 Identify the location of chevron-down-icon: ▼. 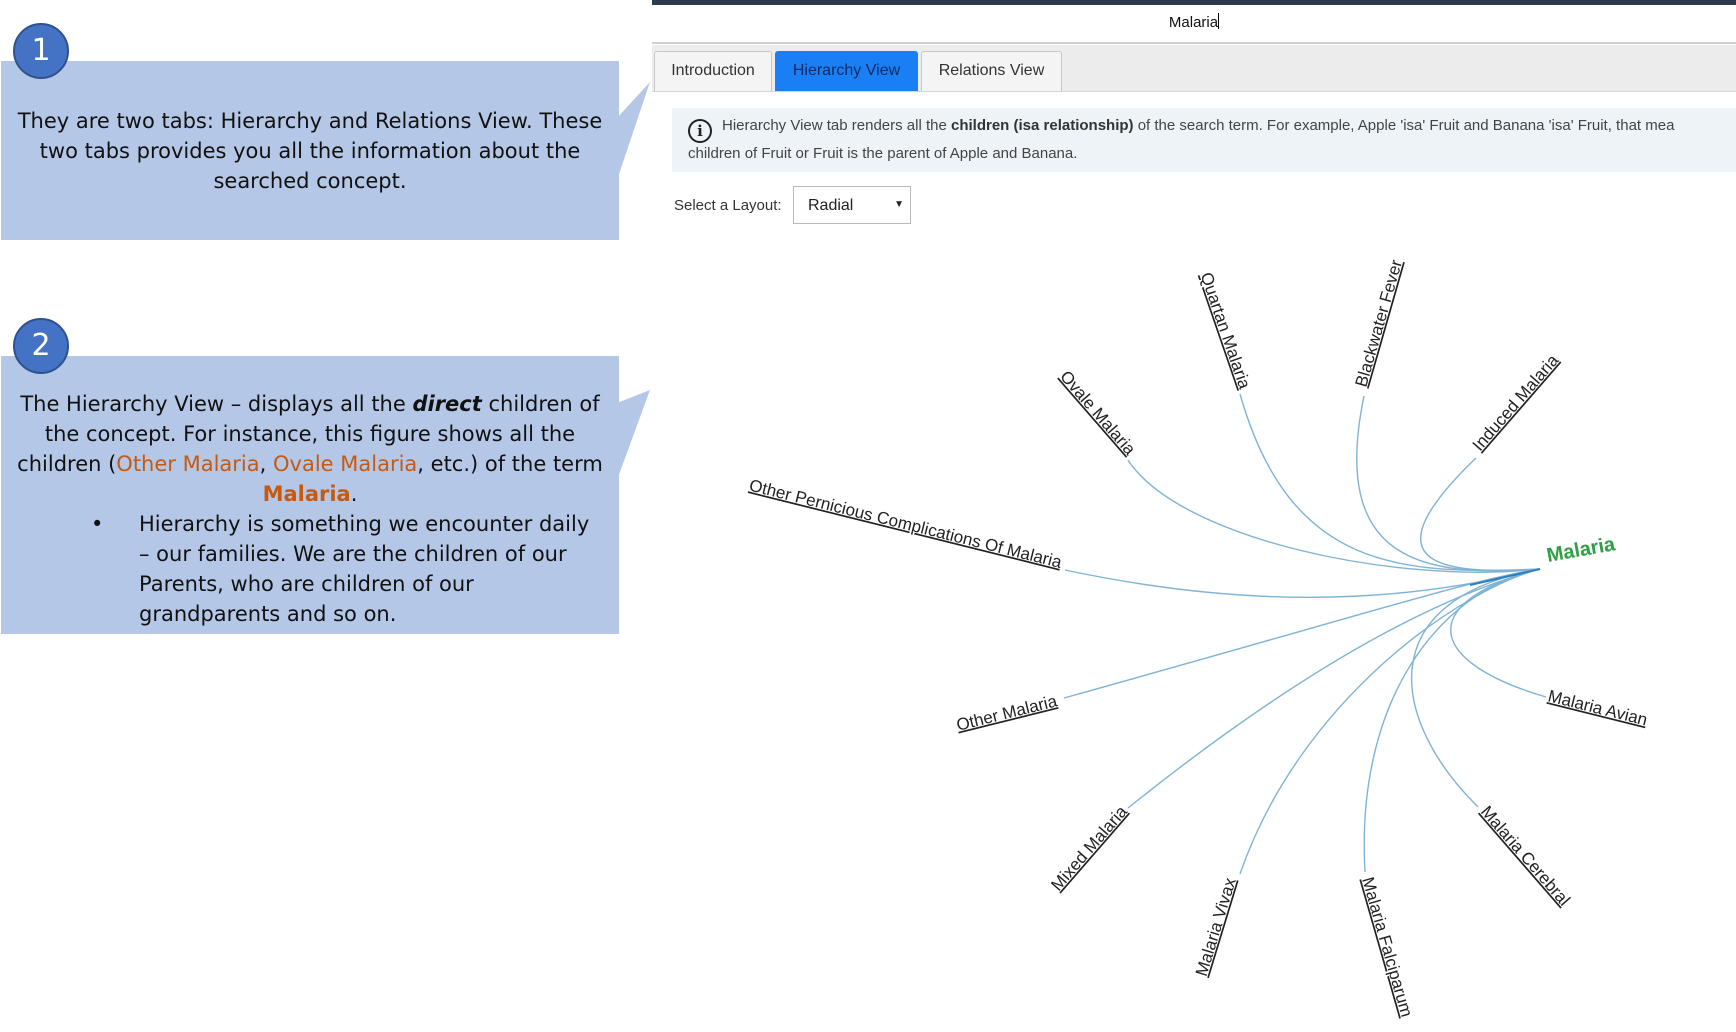
(899, 204).